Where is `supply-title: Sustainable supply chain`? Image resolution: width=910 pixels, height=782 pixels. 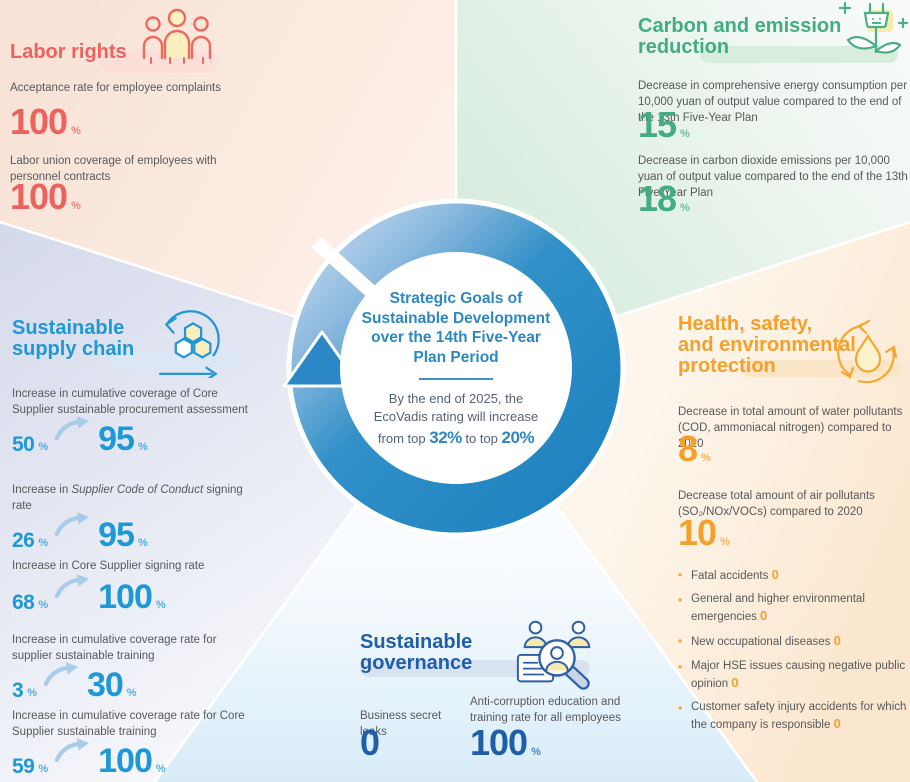 supply-title: Sustainable supply chain is located at coordinates (73, 339).